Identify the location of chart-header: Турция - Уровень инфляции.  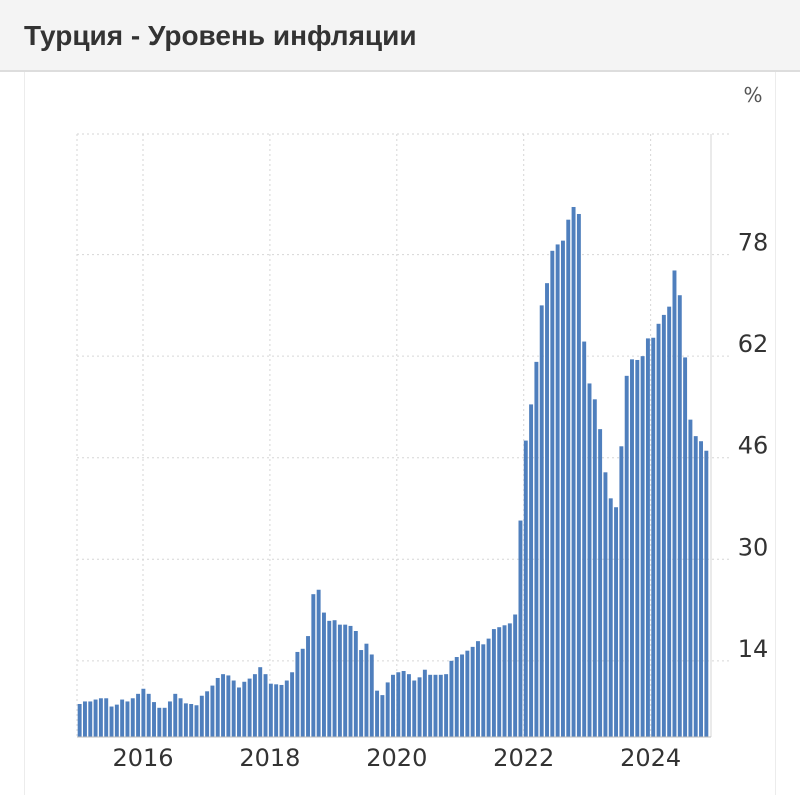
(400, 36).